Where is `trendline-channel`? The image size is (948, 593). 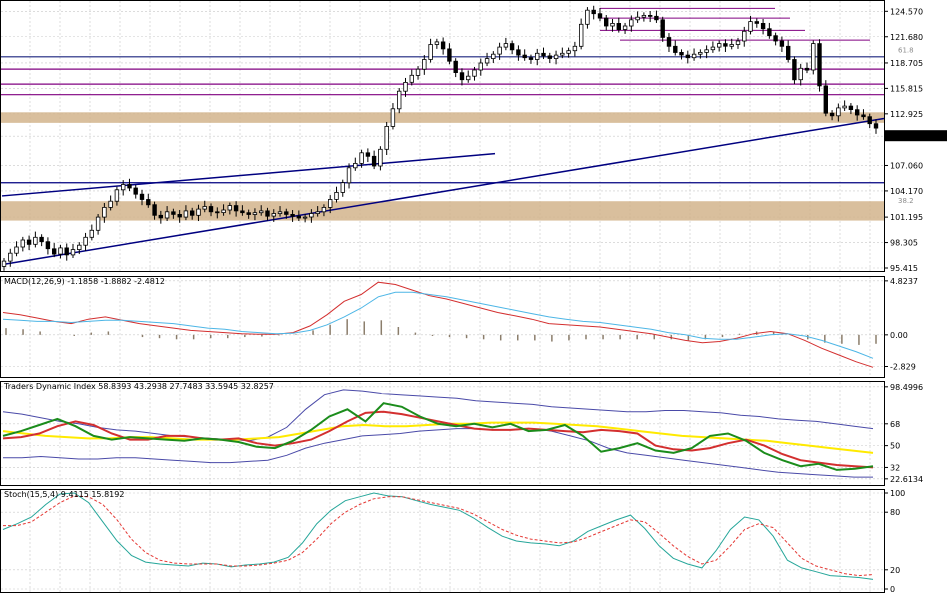 trendline-channel is located at coordinates (248, 174).